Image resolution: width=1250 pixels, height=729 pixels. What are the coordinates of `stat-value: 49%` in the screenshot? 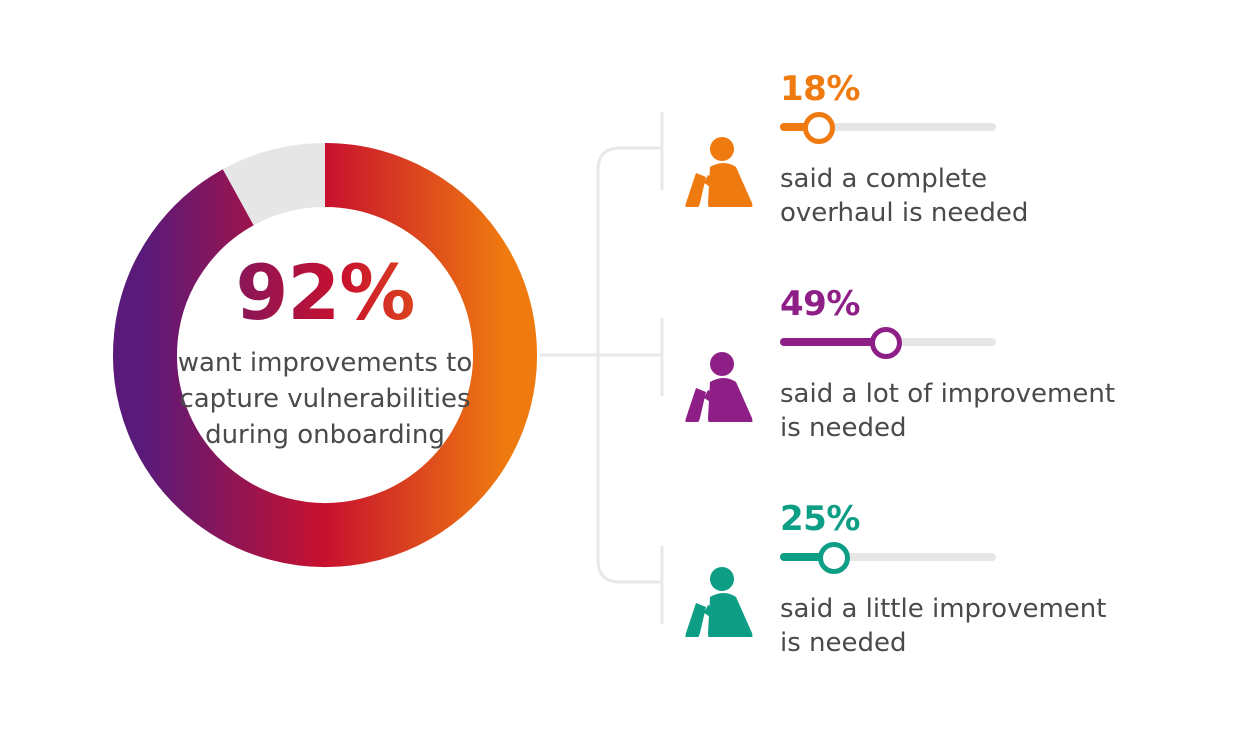 It's located at (820, 304).